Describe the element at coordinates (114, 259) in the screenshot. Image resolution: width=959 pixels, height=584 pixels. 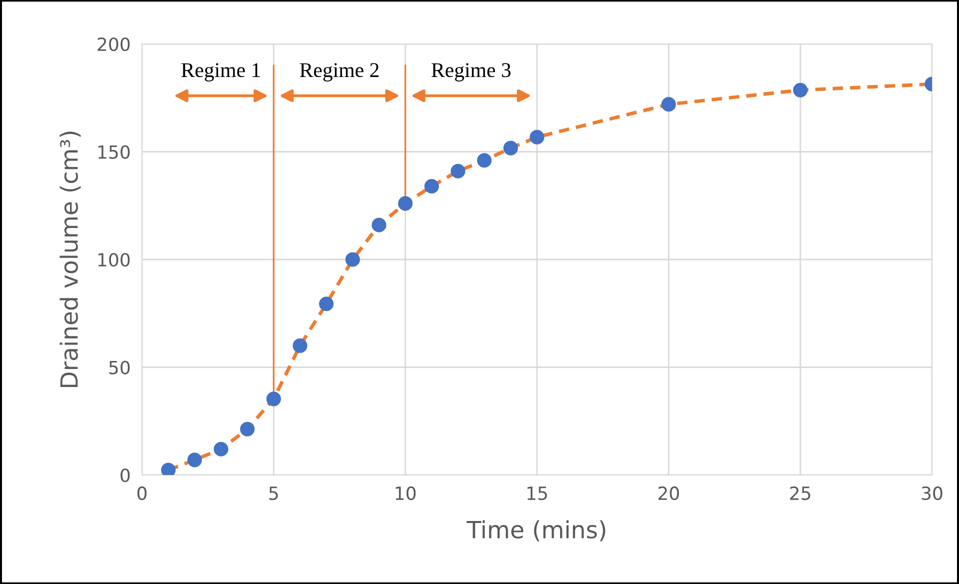
I see `y-tick-label: 100` at that location.